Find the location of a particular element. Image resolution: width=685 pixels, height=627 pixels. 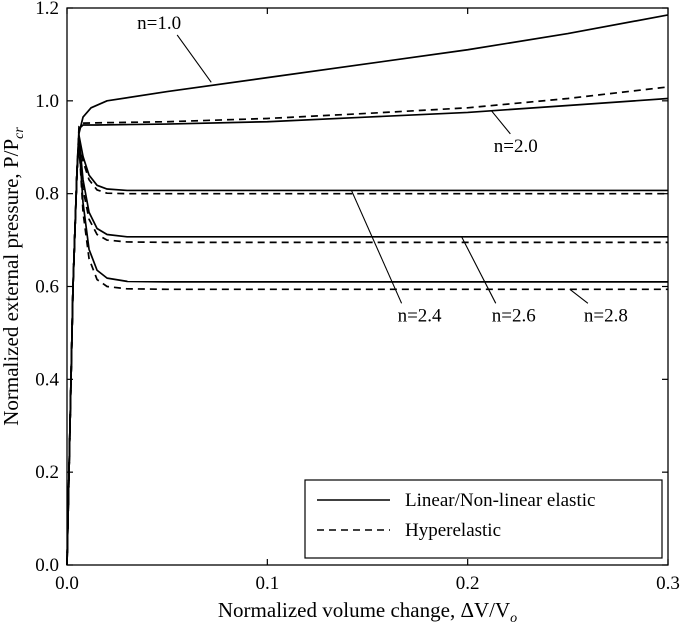

legend: Linear/Non-linear elastic Hyperelastic is located at coordinates (483, 519).